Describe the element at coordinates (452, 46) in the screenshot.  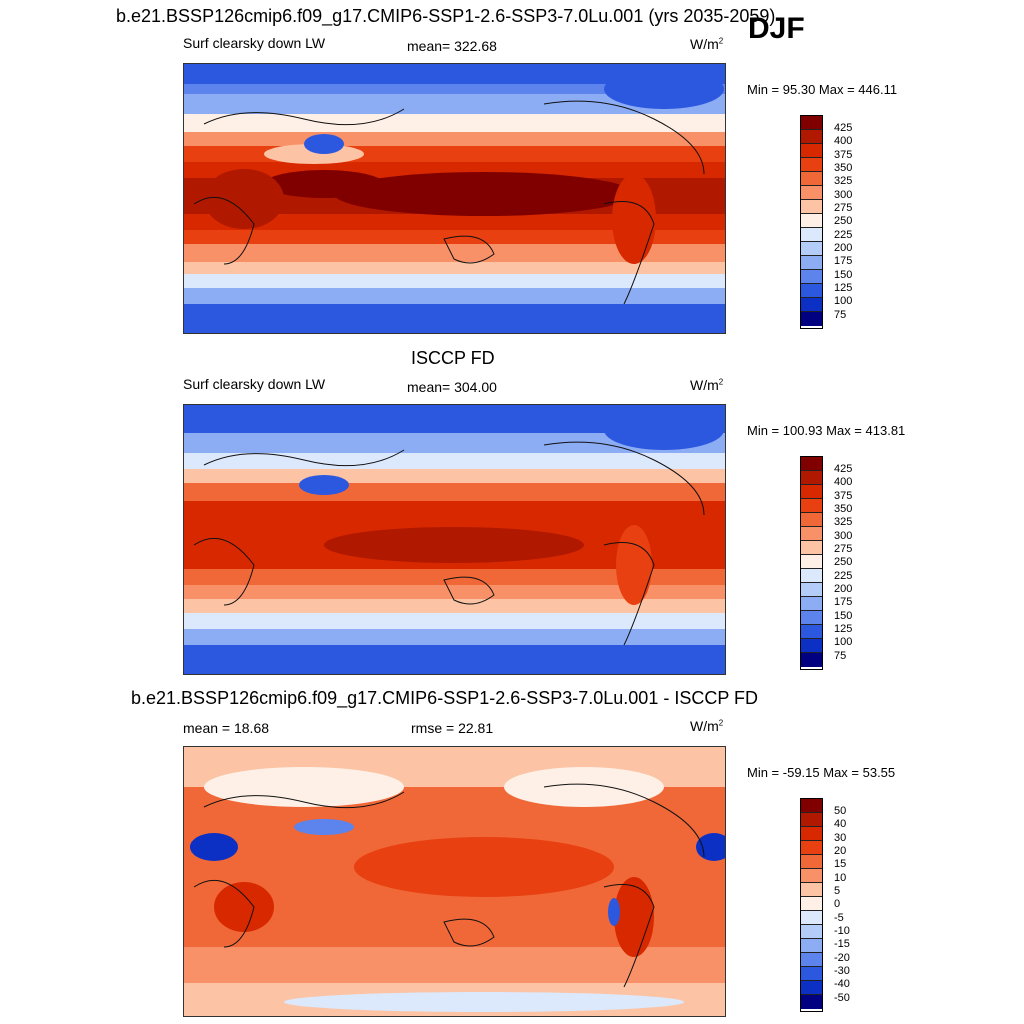
I see `panel1-mean-label: mean= 322.68` at that location.